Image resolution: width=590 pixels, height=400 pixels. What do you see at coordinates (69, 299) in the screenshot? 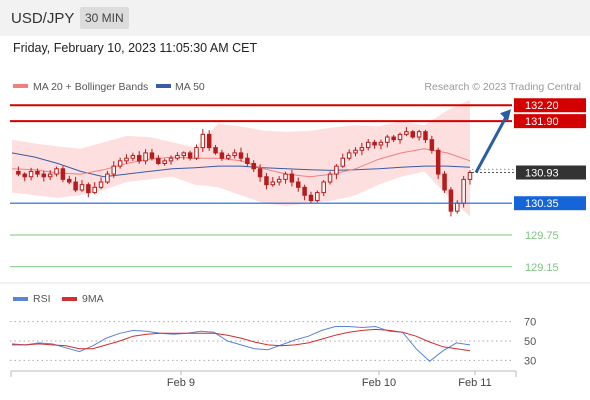
I see `ma9-legend-swatch` at bounding box center [69, 299].